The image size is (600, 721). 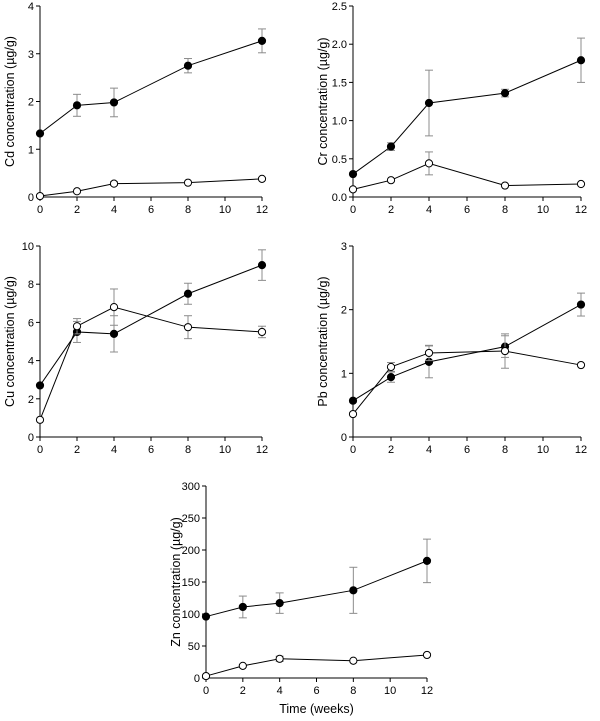 I want to click on cr-x-tick-label: 4, so click(x=429, y=210).